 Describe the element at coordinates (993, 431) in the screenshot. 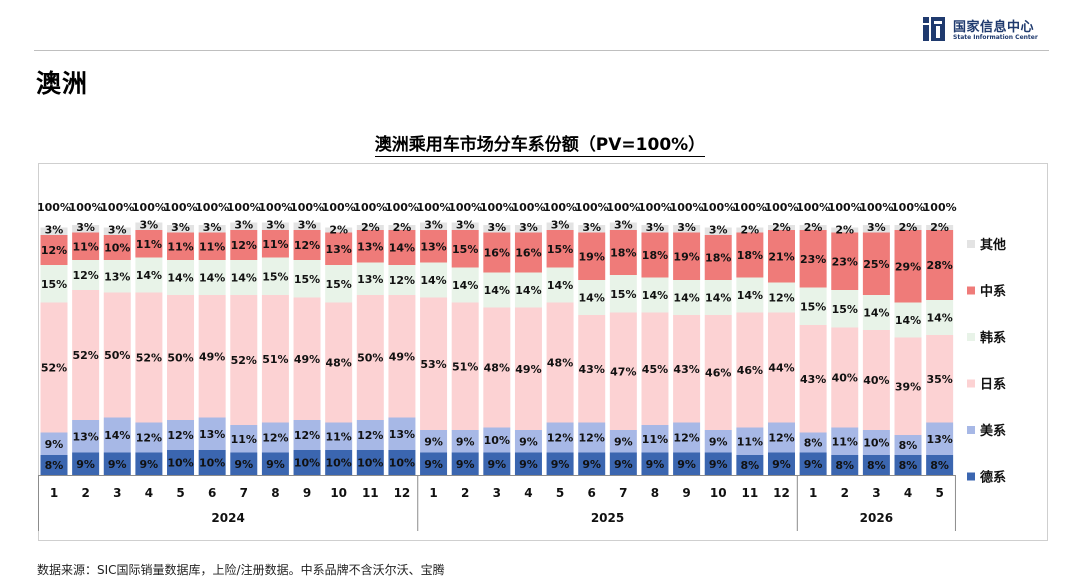

I see `legend-label: 美系` at that location.